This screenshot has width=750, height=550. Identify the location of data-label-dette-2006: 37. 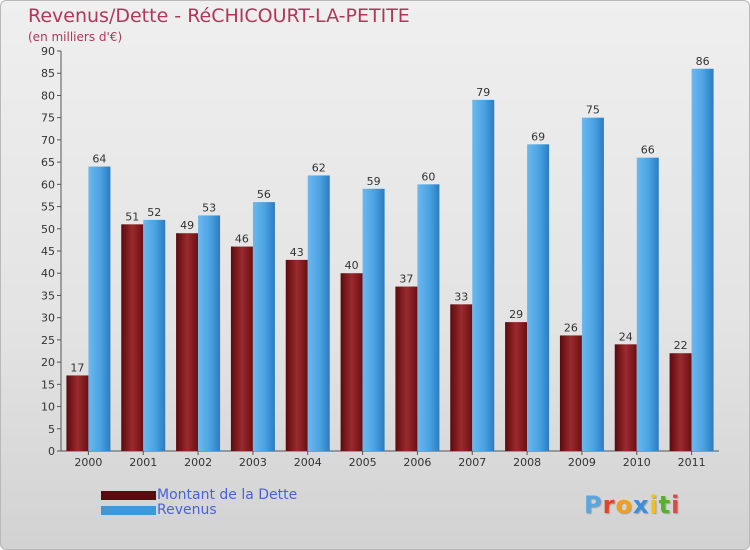
(406, 279).